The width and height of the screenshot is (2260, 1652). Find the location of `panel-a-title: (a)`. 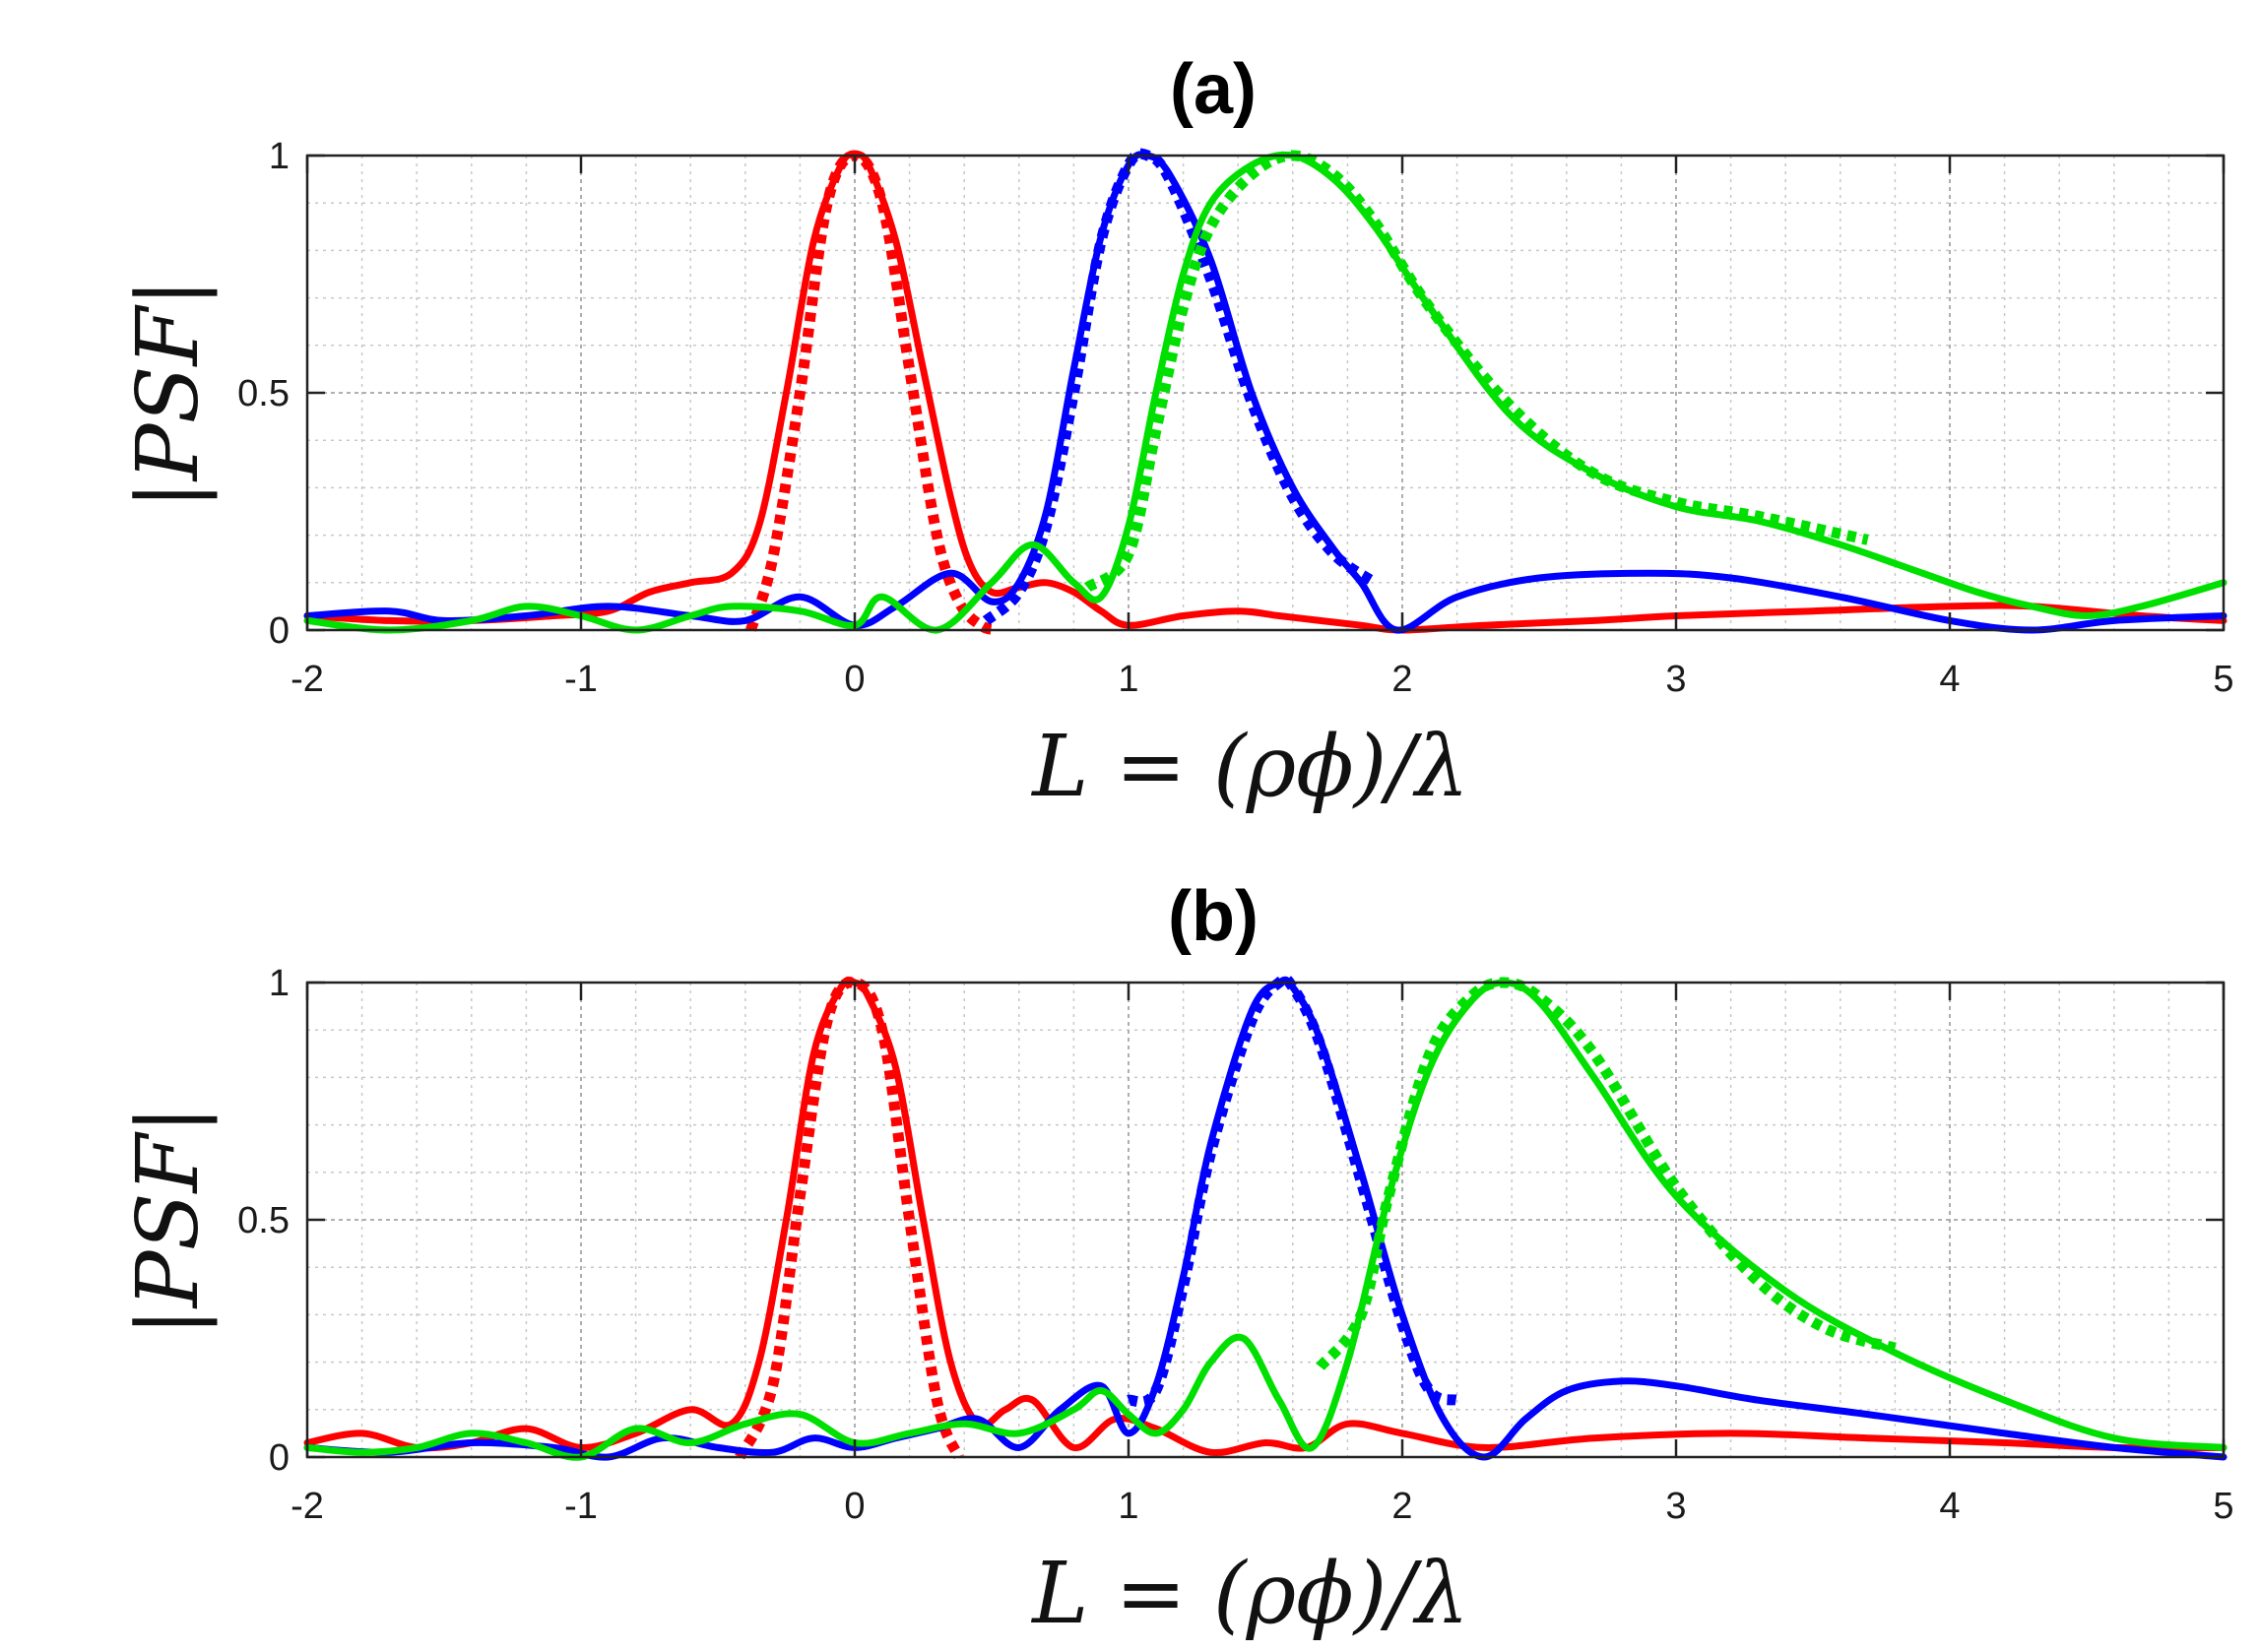

panel-a-title: (a) is located at coordinates (1213, 90).